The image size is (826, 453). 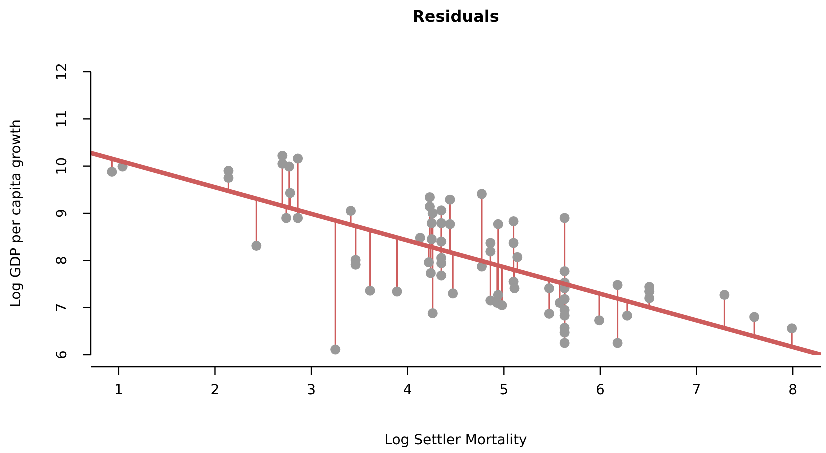 What do you see at coordinates (697, 390) in the screenshot?
I see `x-tick-label: 7` at bounding box center [697, 390].